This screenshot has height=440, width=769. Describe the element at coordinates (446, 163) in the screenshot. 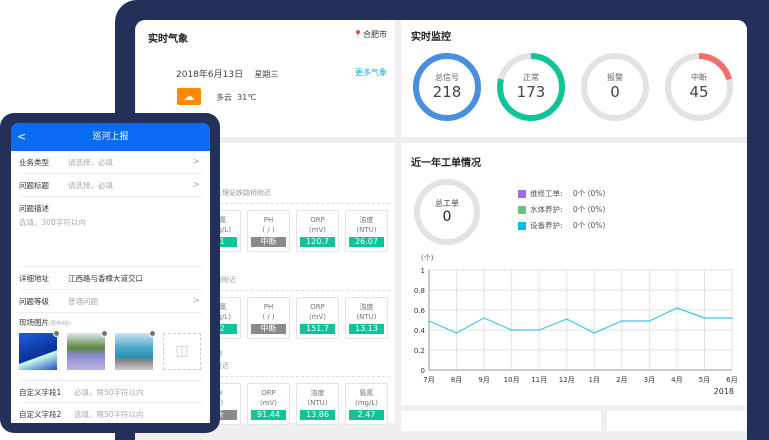

I see `workorder-title: 近一年工单情况` at that location.